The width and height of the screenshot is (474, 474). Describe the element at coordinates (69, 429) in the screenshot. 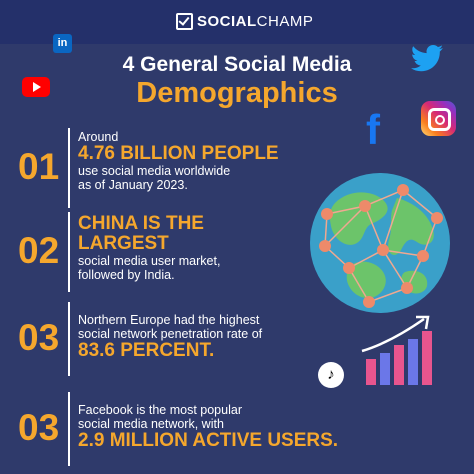

I see `item-4-divider` at that location.